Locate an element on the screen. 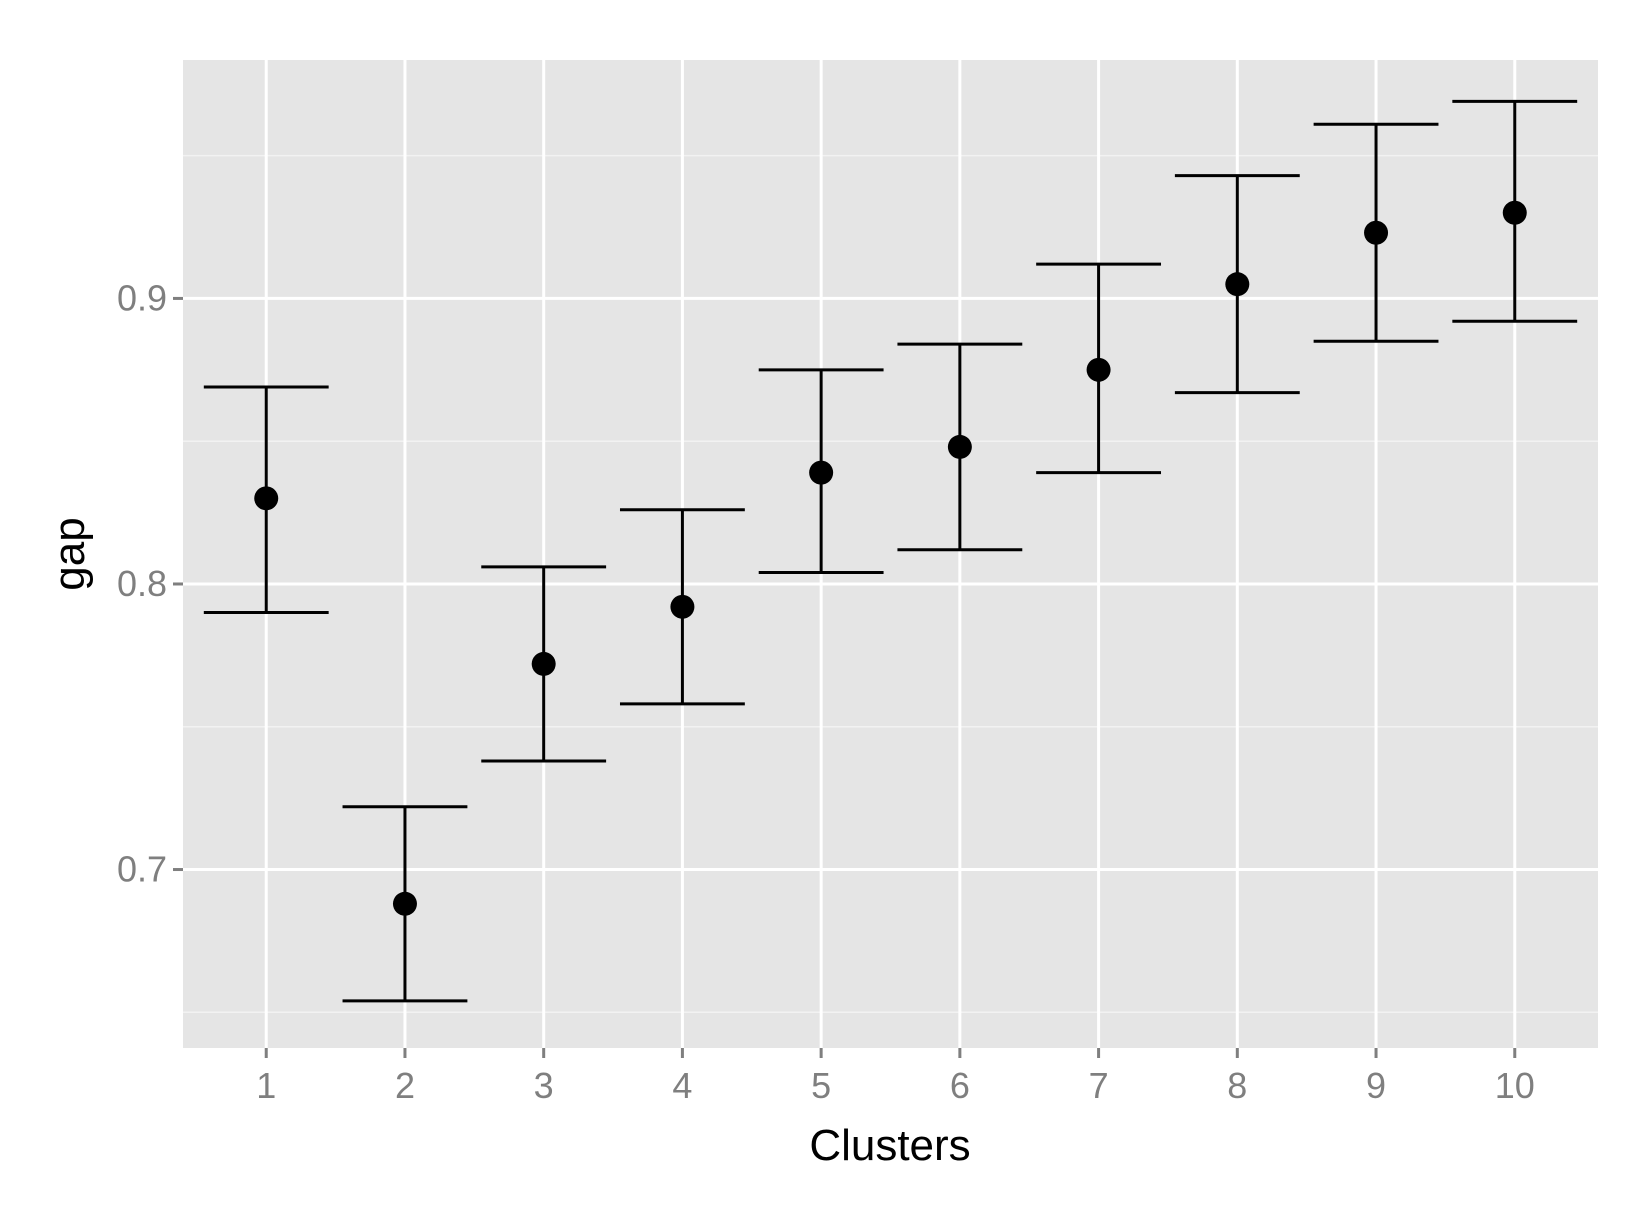 This screenshot has width=1650, height=1205. y-axis: 0.7 0.8 0.9 is located at coordinates (150, 583).